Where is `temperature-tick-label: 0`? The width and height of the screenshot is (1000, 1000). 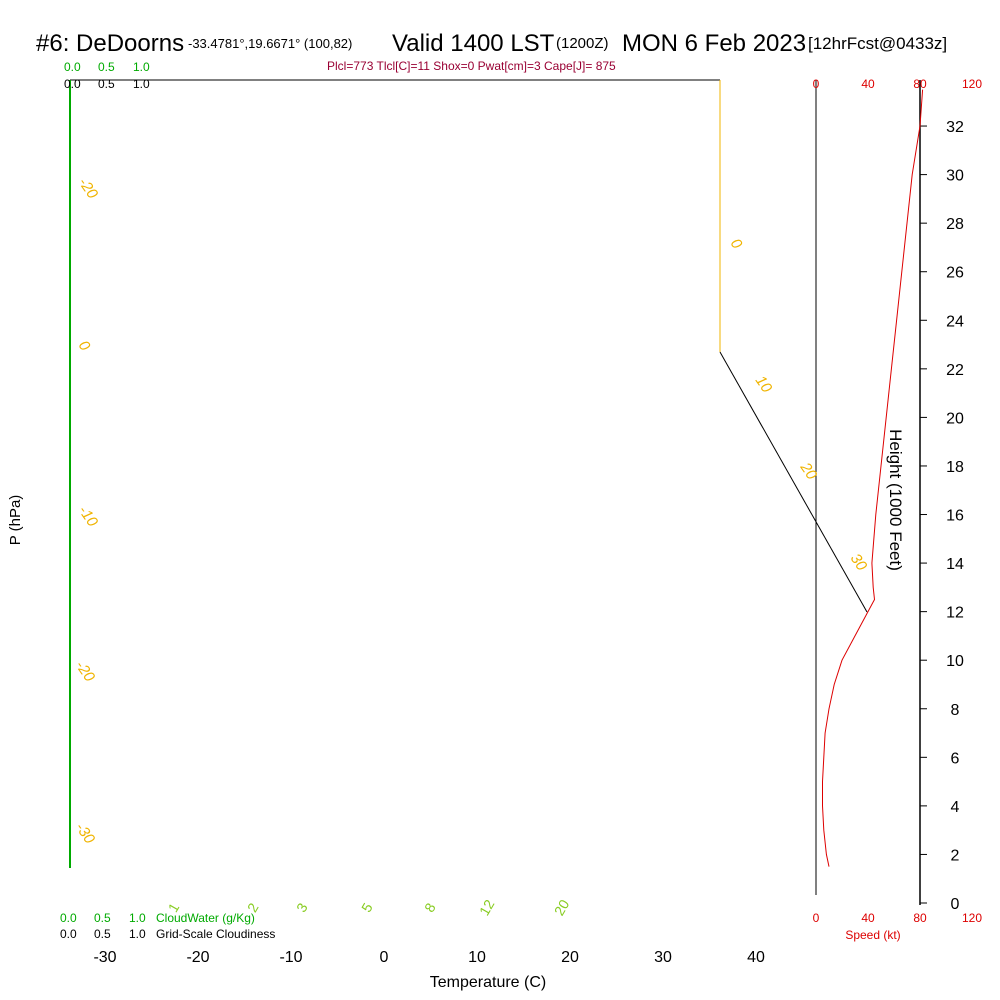 temperature-tick-label: 0 is located at coordinates (384, 957).